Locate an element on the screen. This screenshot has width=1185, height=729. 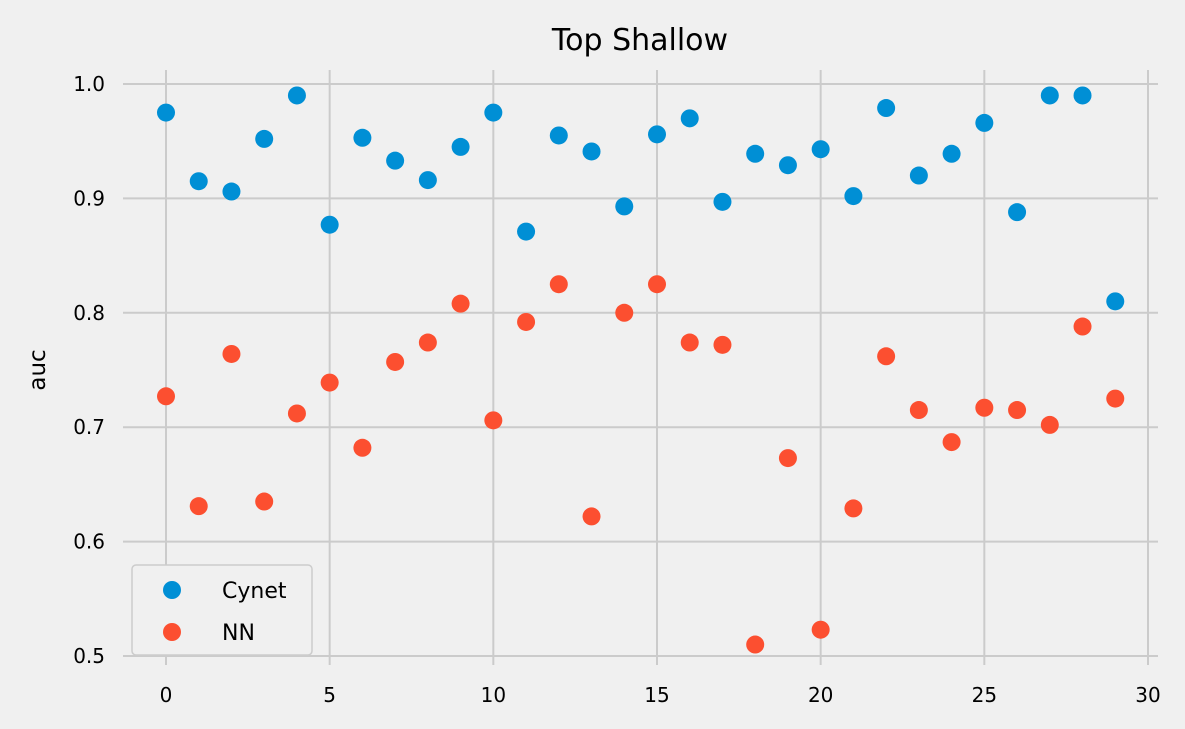
x-tick-label: 25 is located at coordinates (984, 695).